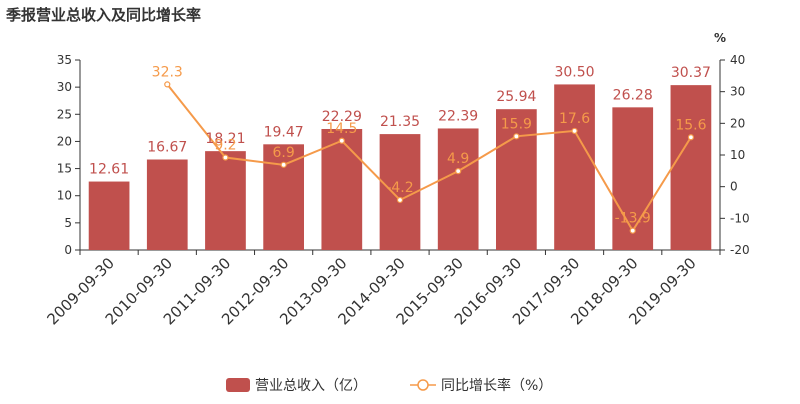 The width and height of the screenshot is (800, 404). I want to click on bar-data-label: 18.21, so click(225, 139).